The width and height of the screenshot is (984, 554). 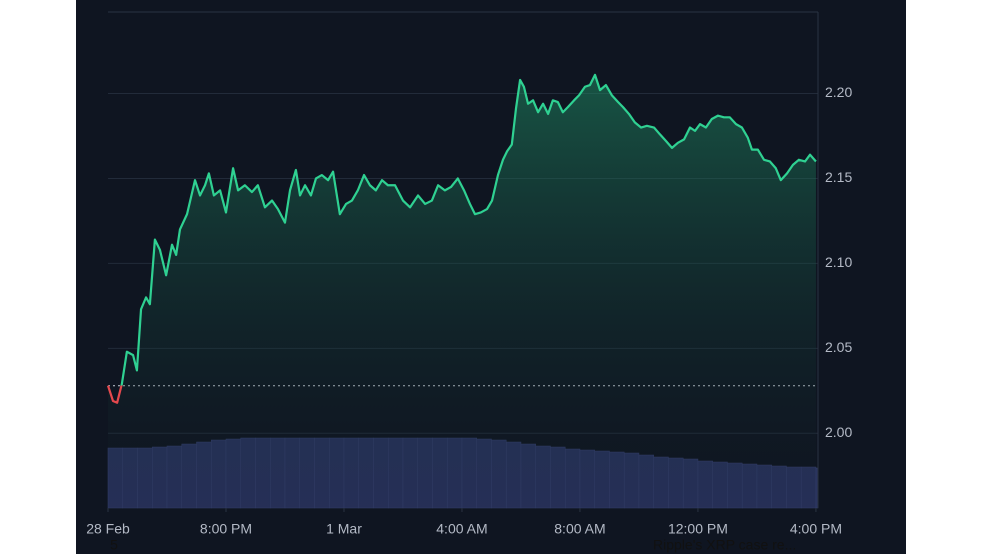 I want to click on y-tick-label: 2.00, so click(x=838, y=432).